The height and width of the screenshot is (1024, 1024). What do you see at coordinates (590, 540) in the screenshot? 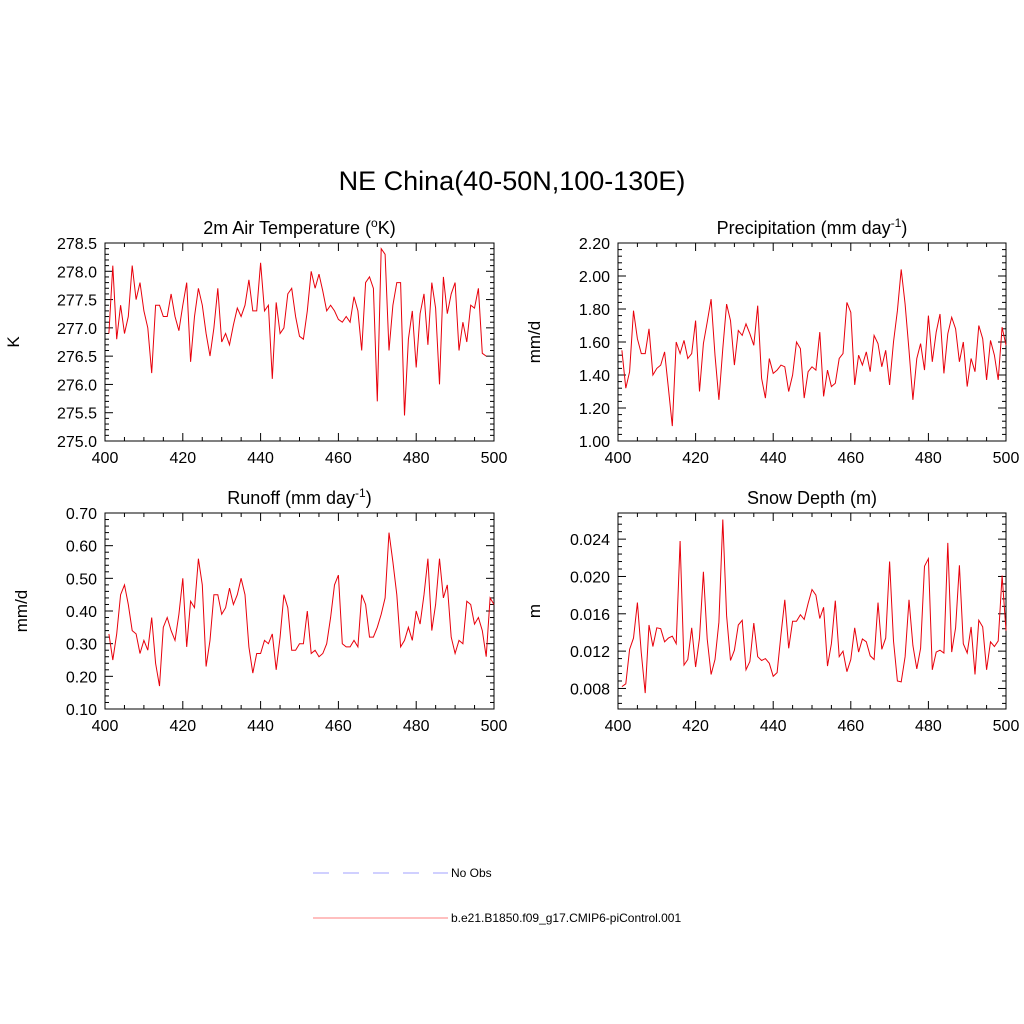
I see `snow-depth-y-tick-label: 0.024` at bounding box center [590, 540].